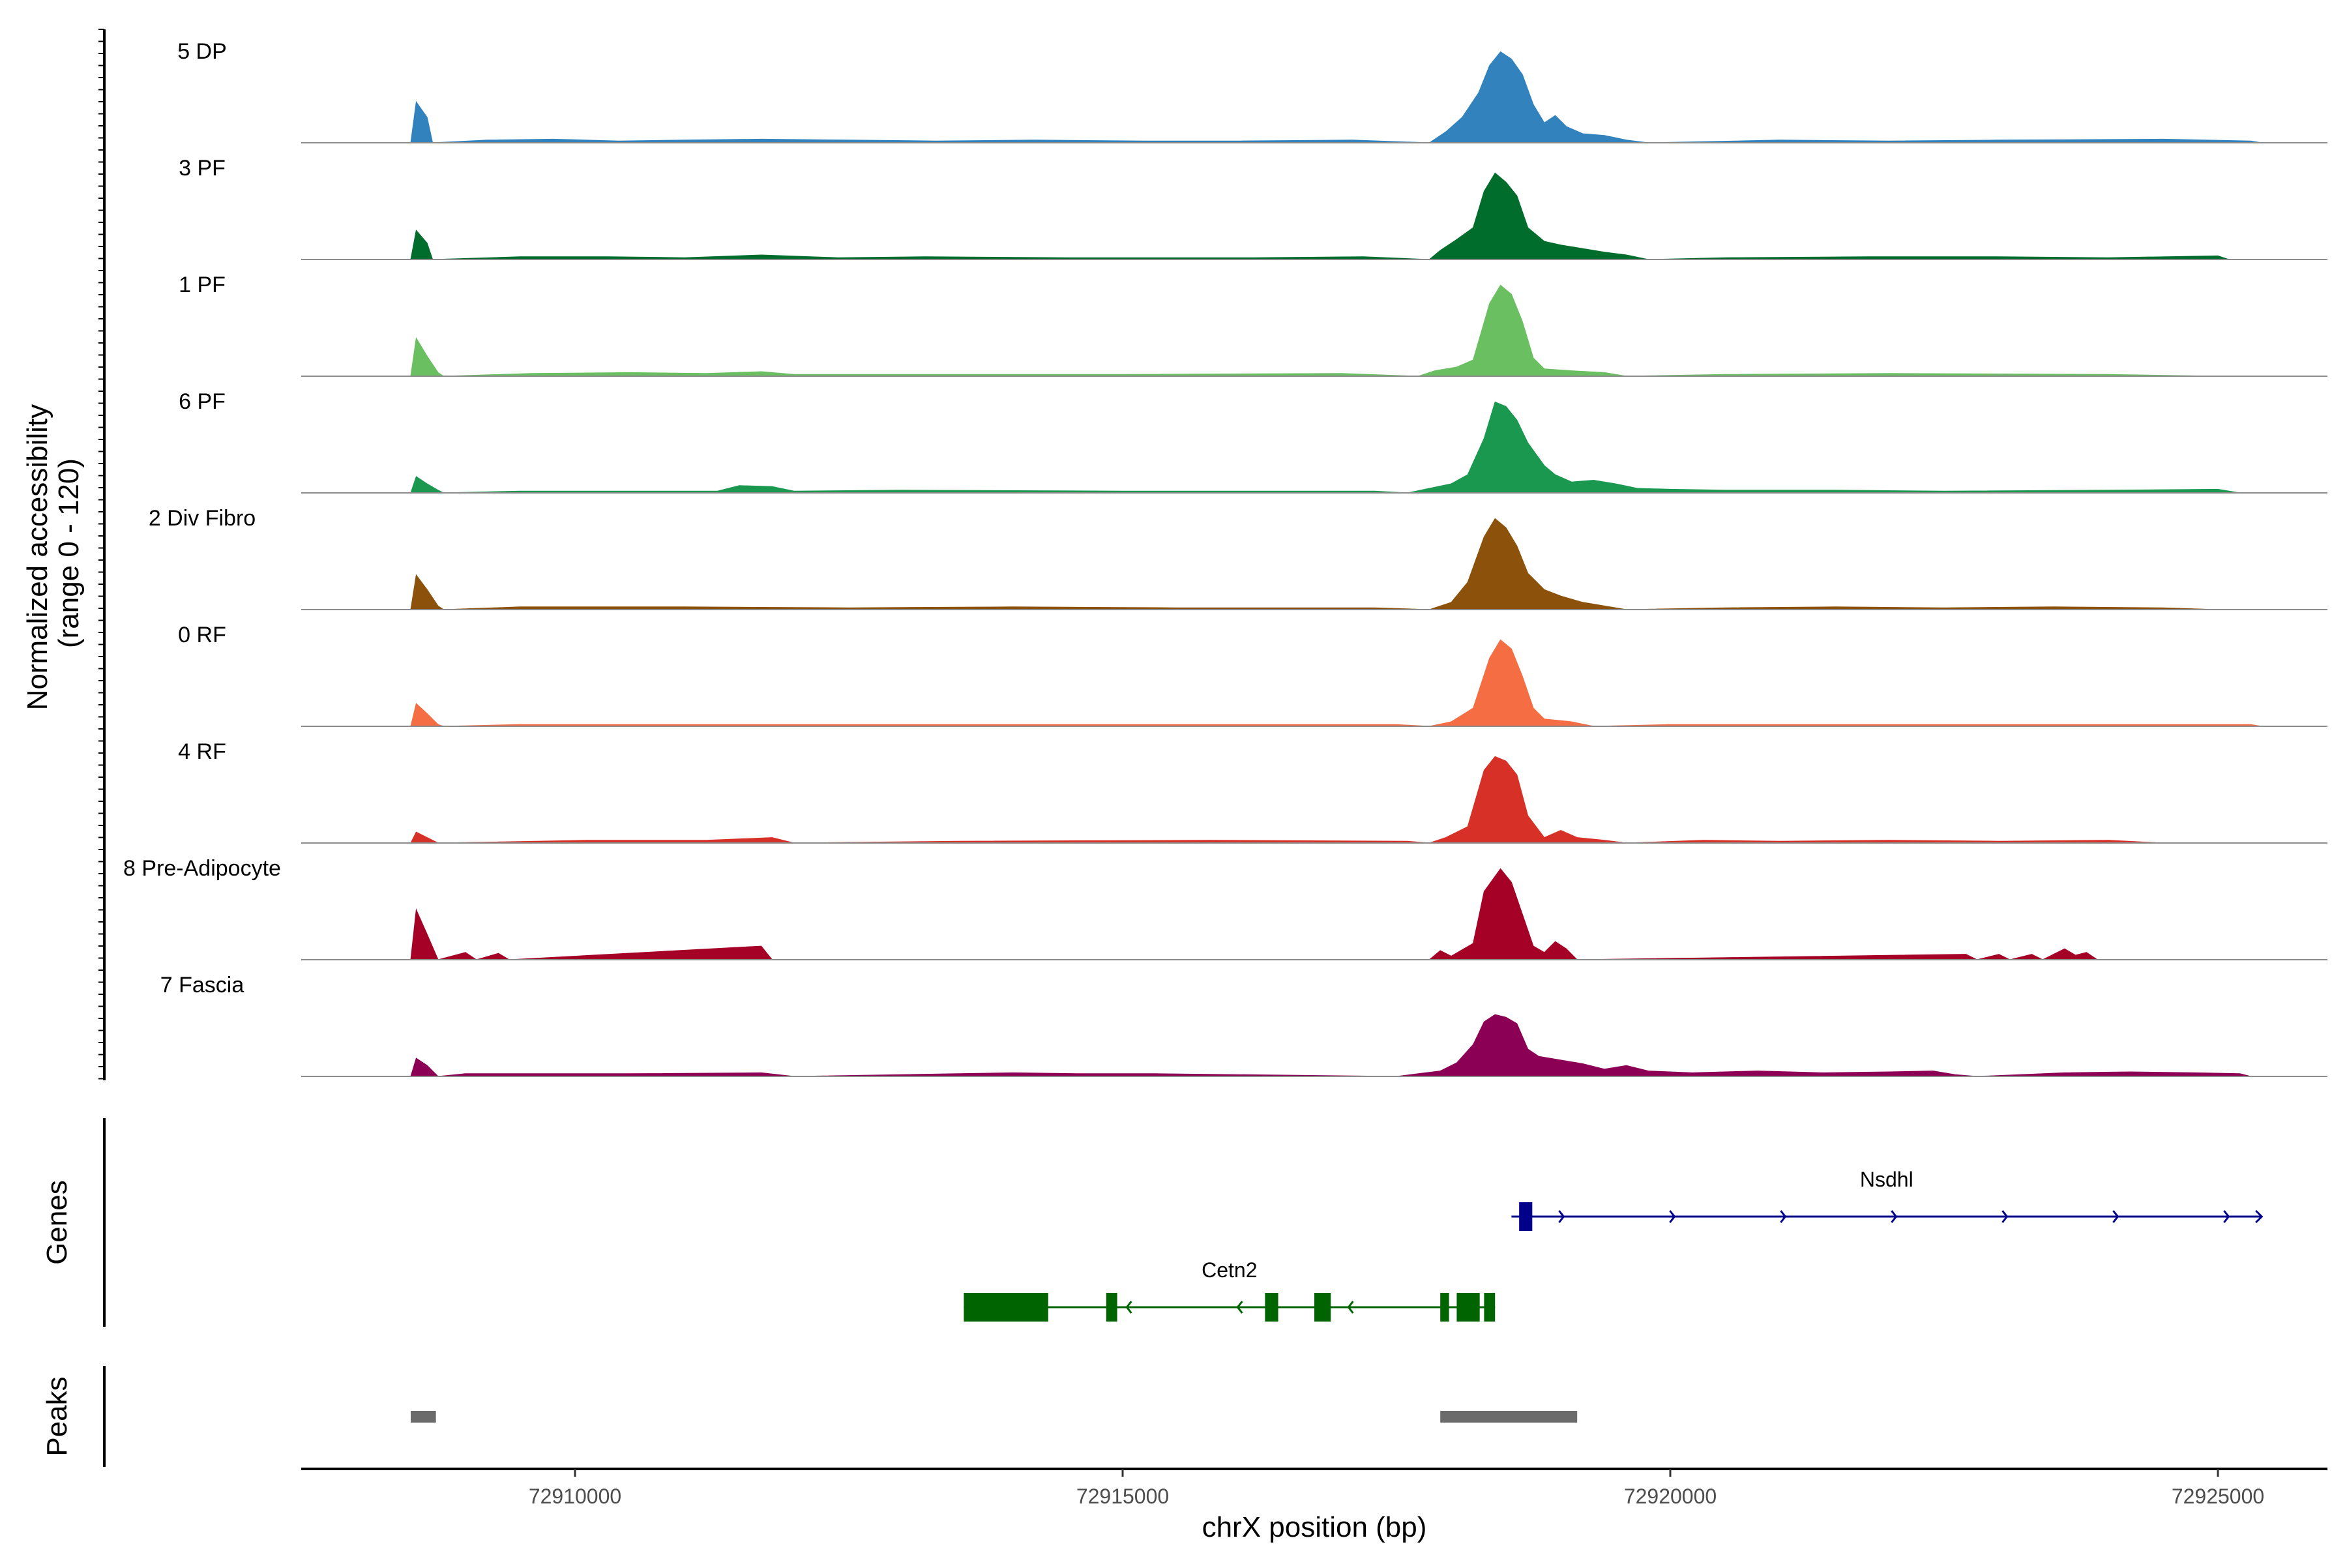  I want to click on gene-annotation-track: Nsdhl Cetn2, so click(1183, 1223).